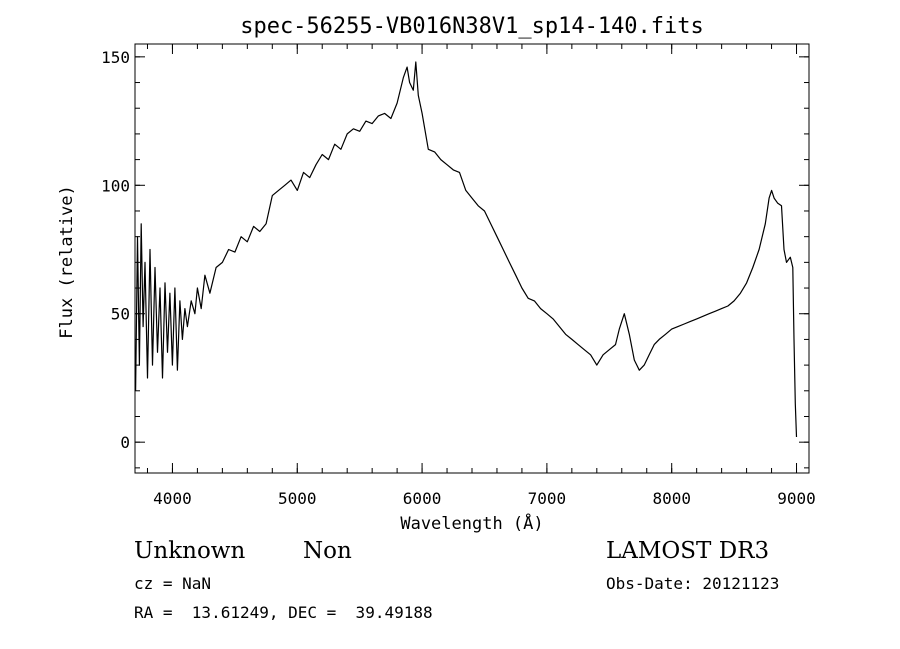  What do you see at coordinates (422, 498) in the screenshot?
I see `x-tick-label: 6000` at bounding box center [422, 498].